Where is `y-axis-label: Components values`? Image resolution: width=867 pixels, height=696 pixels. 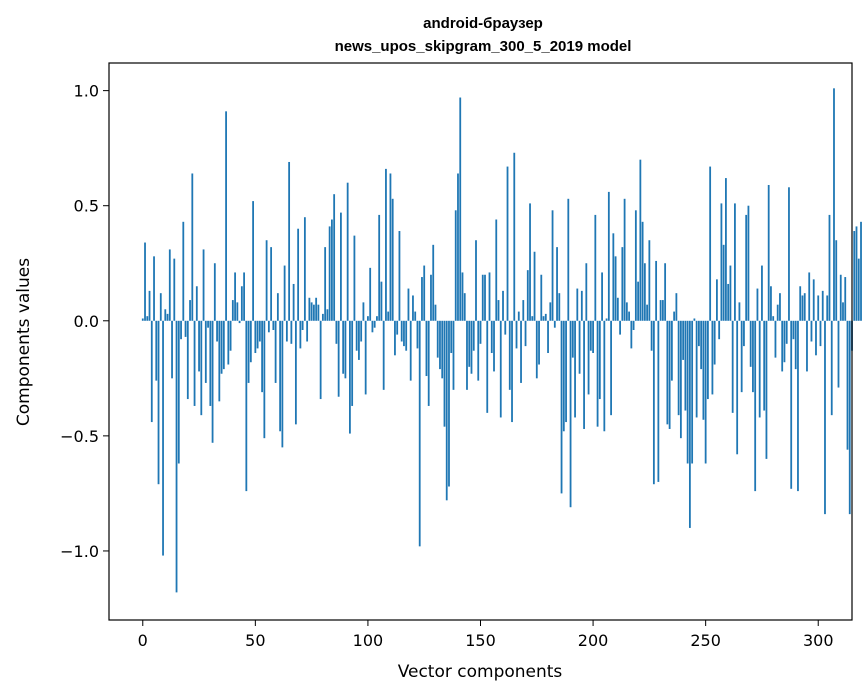
y-axis-label: Components values is located at coordinates (24, 342).